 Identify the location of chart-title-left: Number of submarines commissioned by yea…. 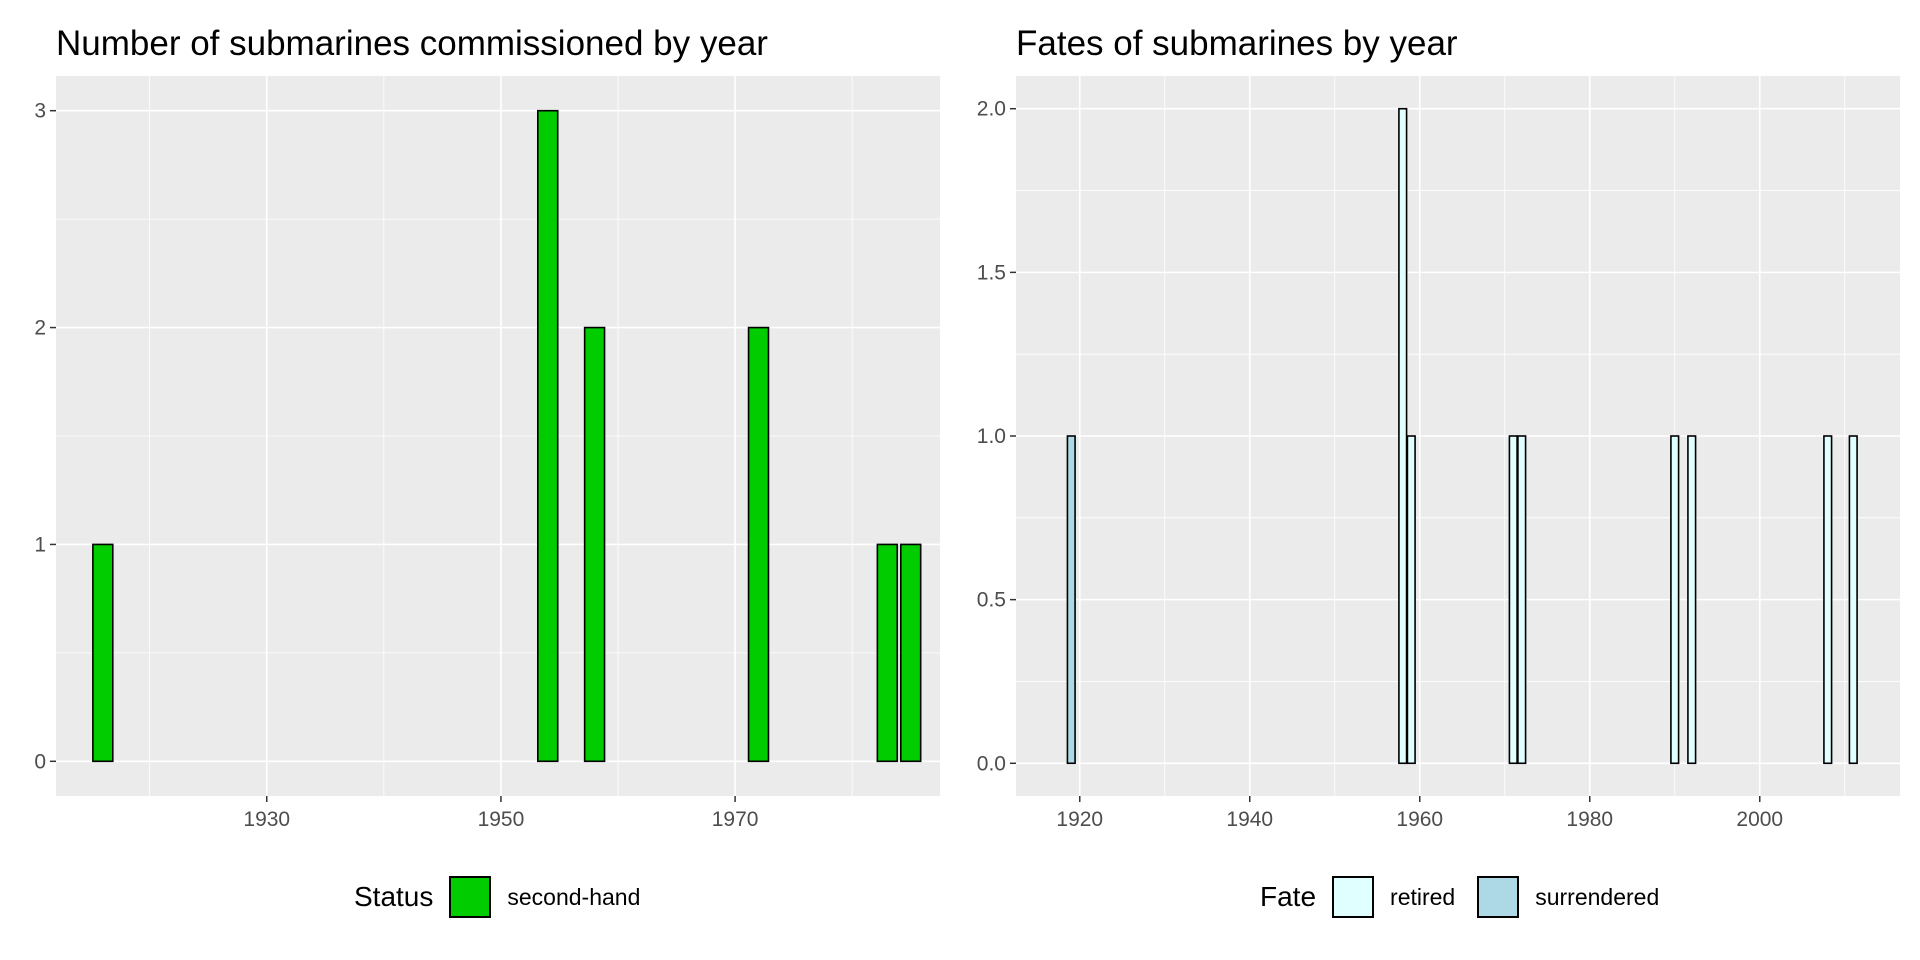
(412, 43).